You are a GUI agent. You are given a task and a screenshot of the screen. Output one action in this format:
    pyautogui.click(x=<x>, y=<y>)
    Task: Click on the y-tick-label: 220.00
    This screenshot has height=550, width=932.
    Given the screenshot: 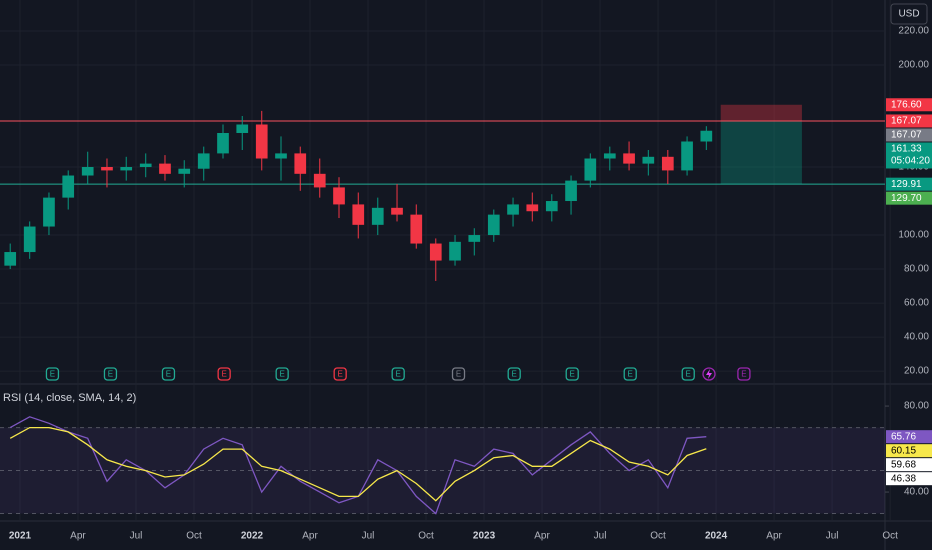 What is the action you would take?
    pyautogui.click(x=913, y=31)
    